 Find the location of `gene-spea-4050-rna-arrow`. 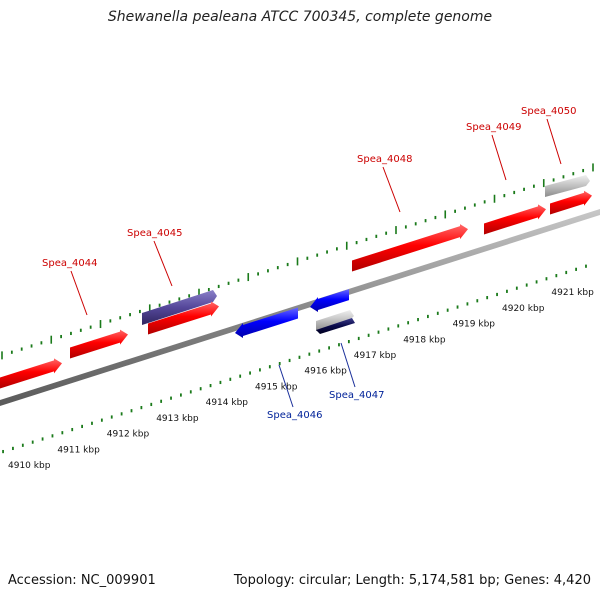

gene-spea-4050-rna-arrow is located at coordinates (567, 186).